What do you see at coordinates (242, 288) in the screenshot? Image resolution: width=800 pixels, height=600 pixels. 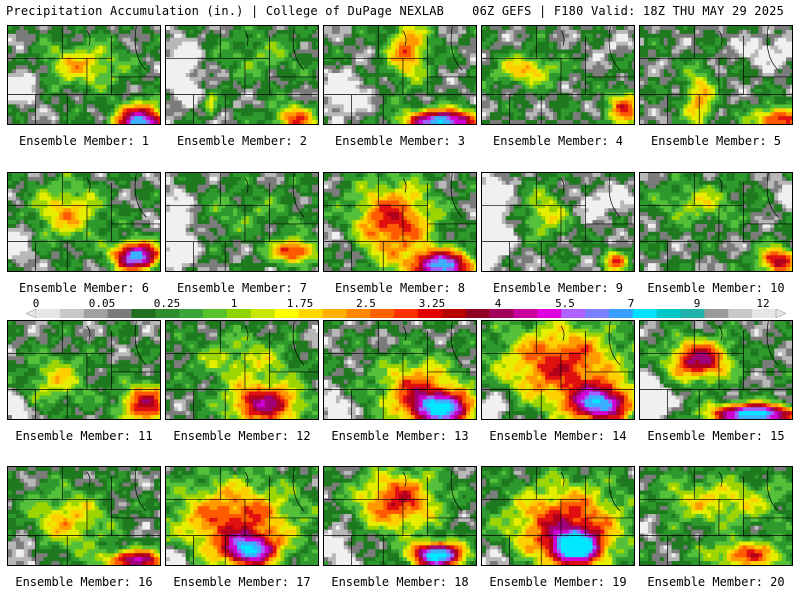 I see `ensemble-member-caption: Ensemble Member: 7` at bounding box center [242, 288].